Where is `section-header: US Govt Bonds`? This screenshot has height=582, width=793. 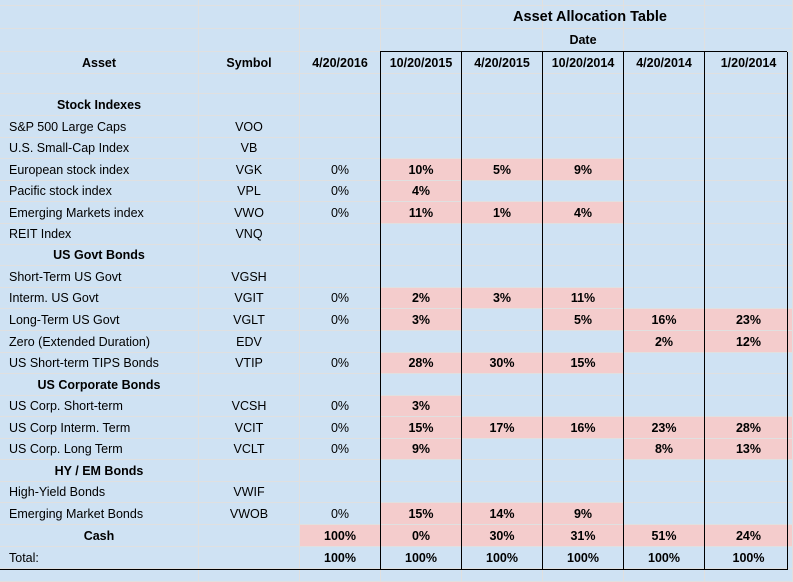 section-header: US Govt Bonds is located at coordinates (99, 255).